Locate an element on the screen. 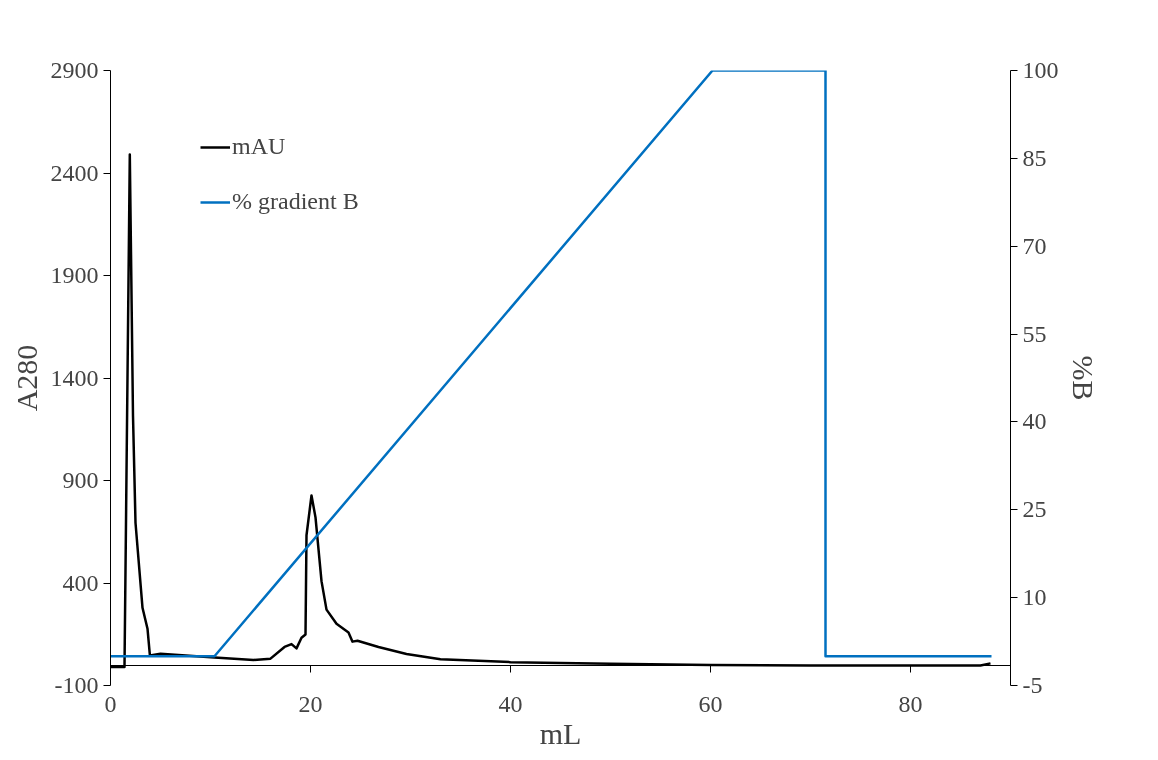 The height and width of the screenshot is (760, 1158). y2-tick-label: 25 is located at coordinates (1034, 509).